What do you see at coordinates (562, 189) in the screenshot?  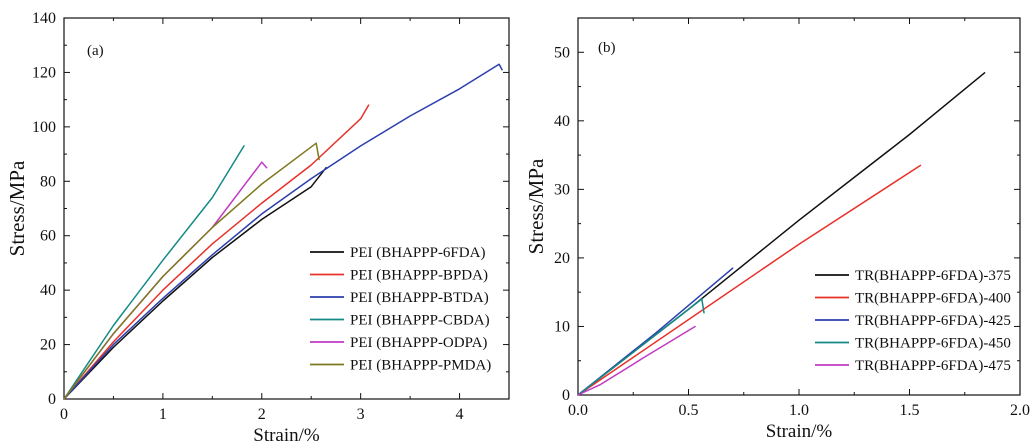 I see `y-tick-label: 30` at bounding box center [562, 189].